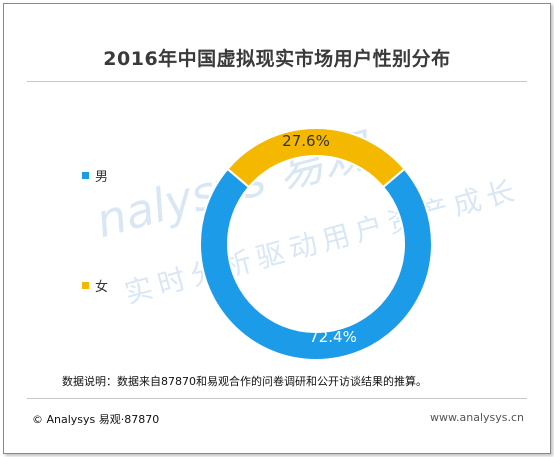 The width and height of the screenshot is (554, 457). I want to click on site-url: www.analysys.cn, so click(477, 417).